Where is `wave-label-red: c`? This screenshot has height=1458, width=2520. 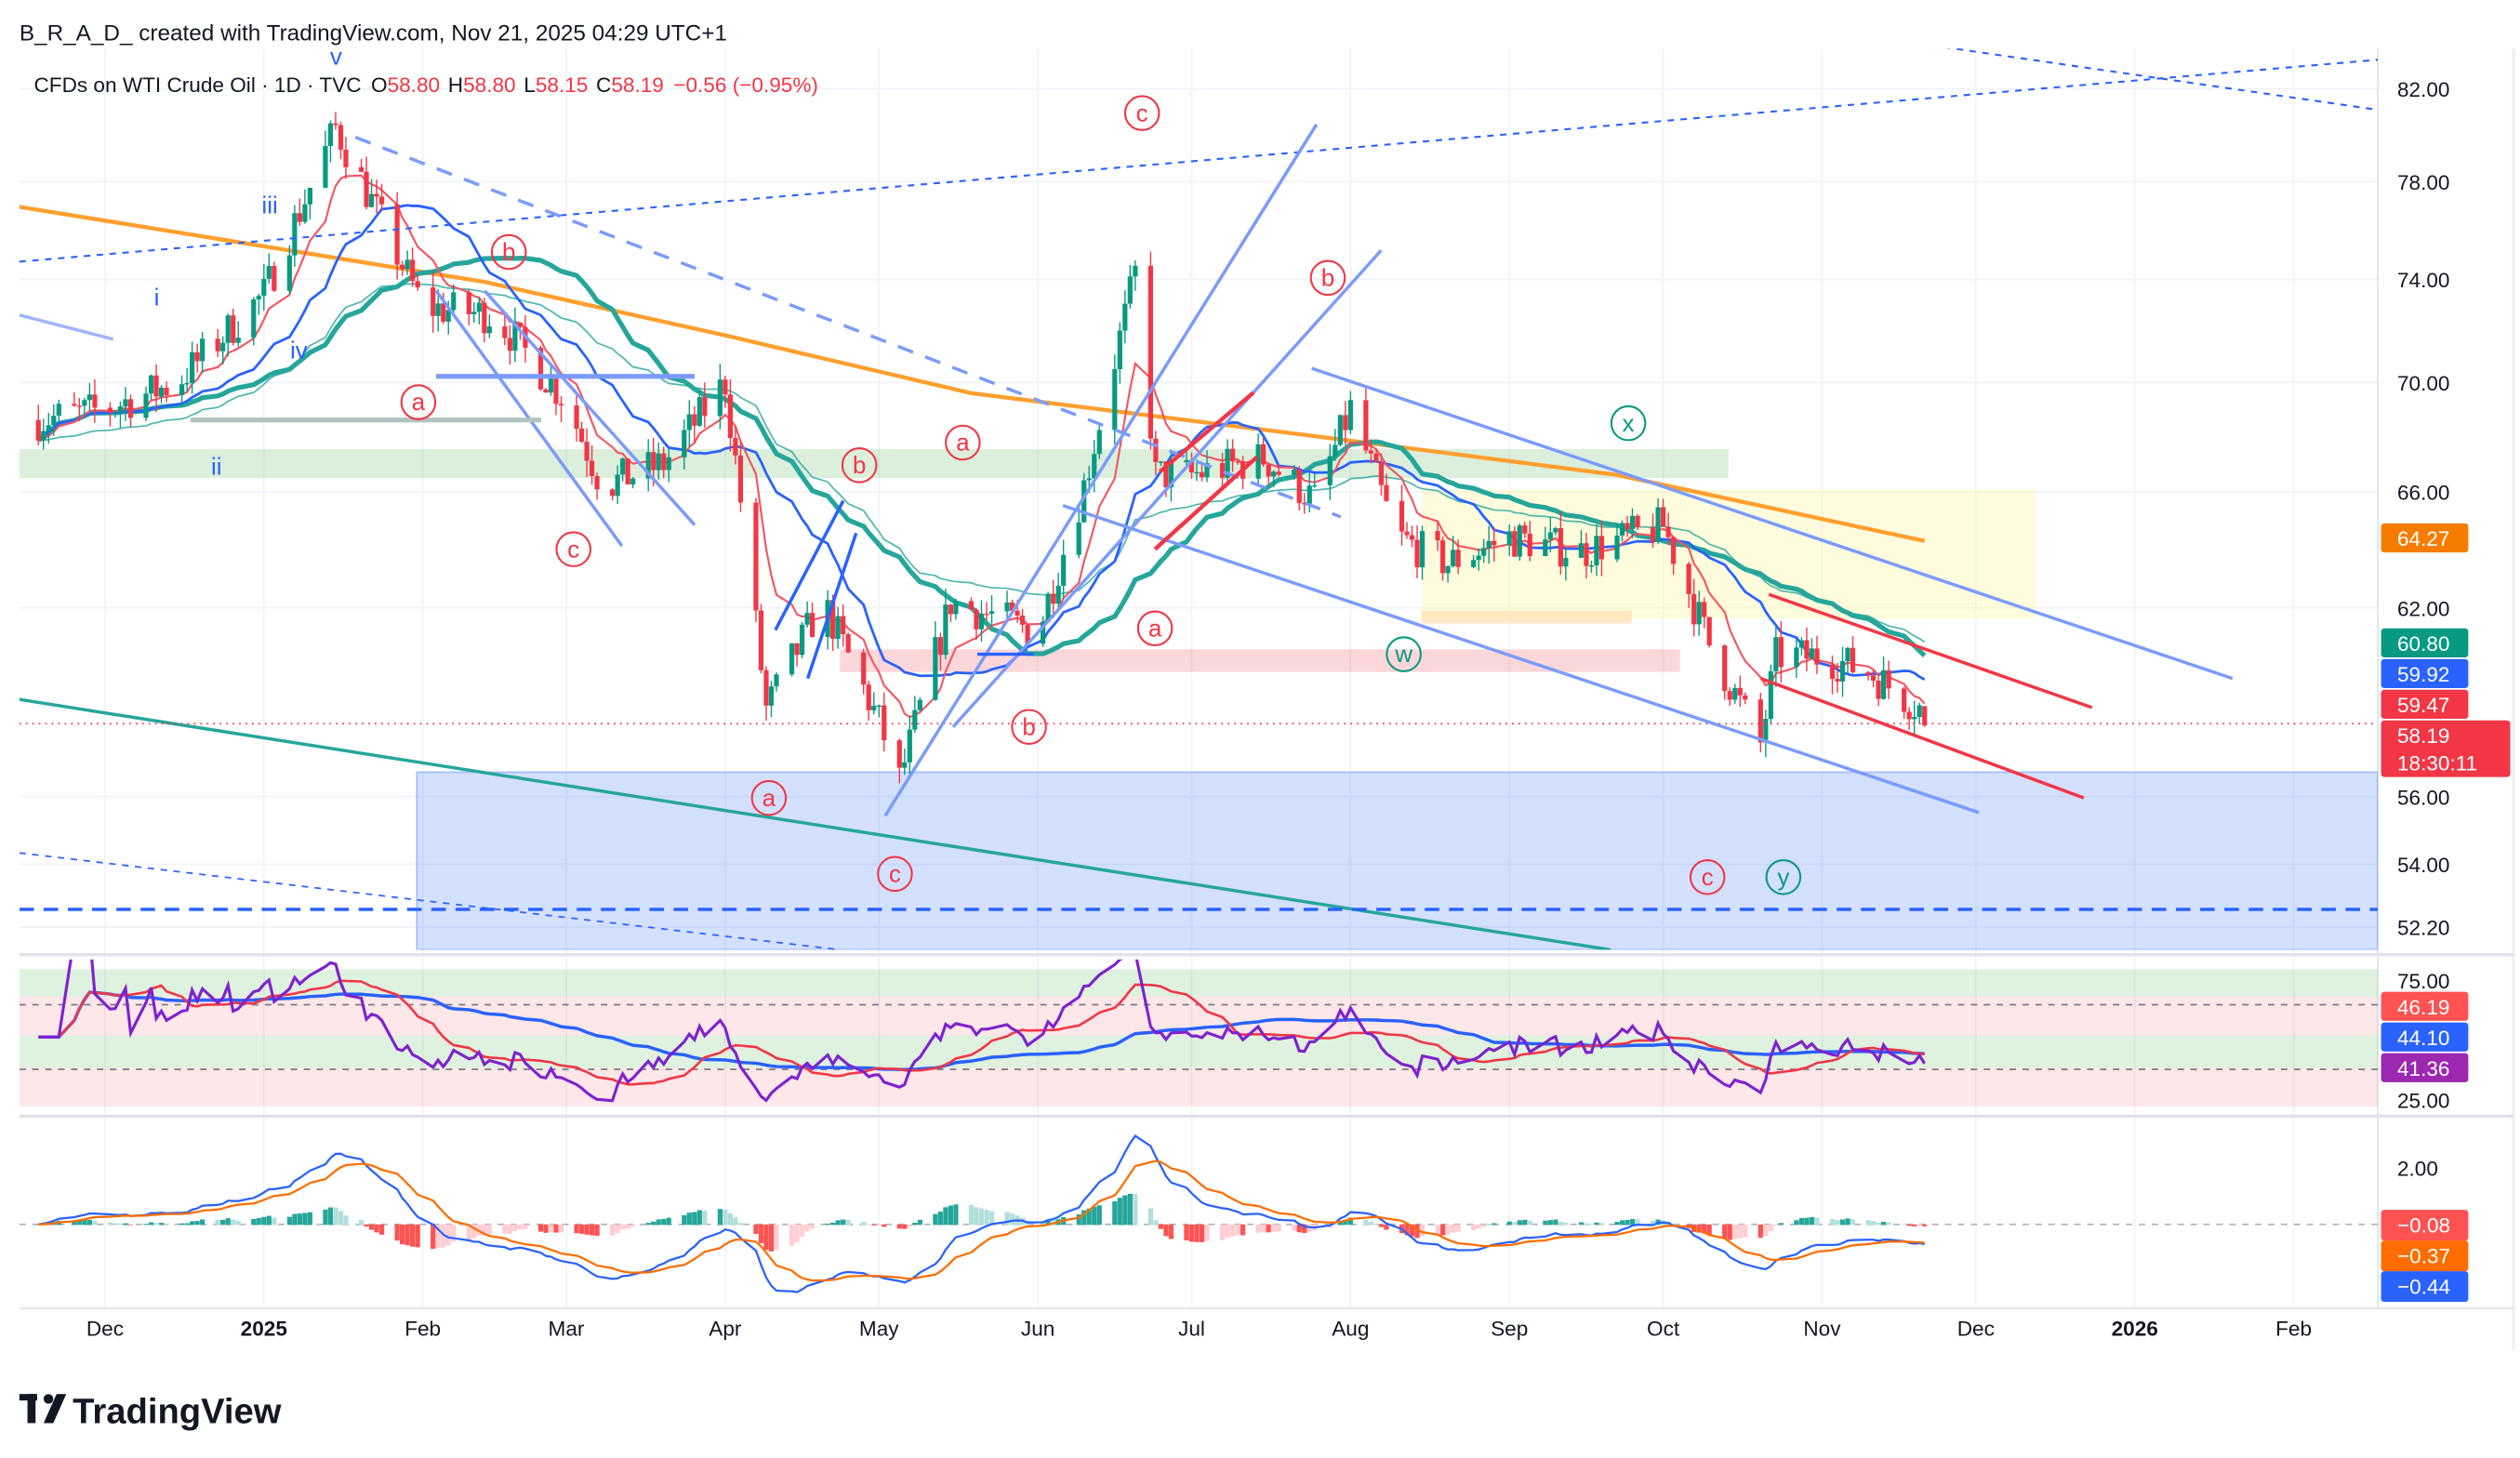
wave-label-red: c is located at coordinates (895, 874).